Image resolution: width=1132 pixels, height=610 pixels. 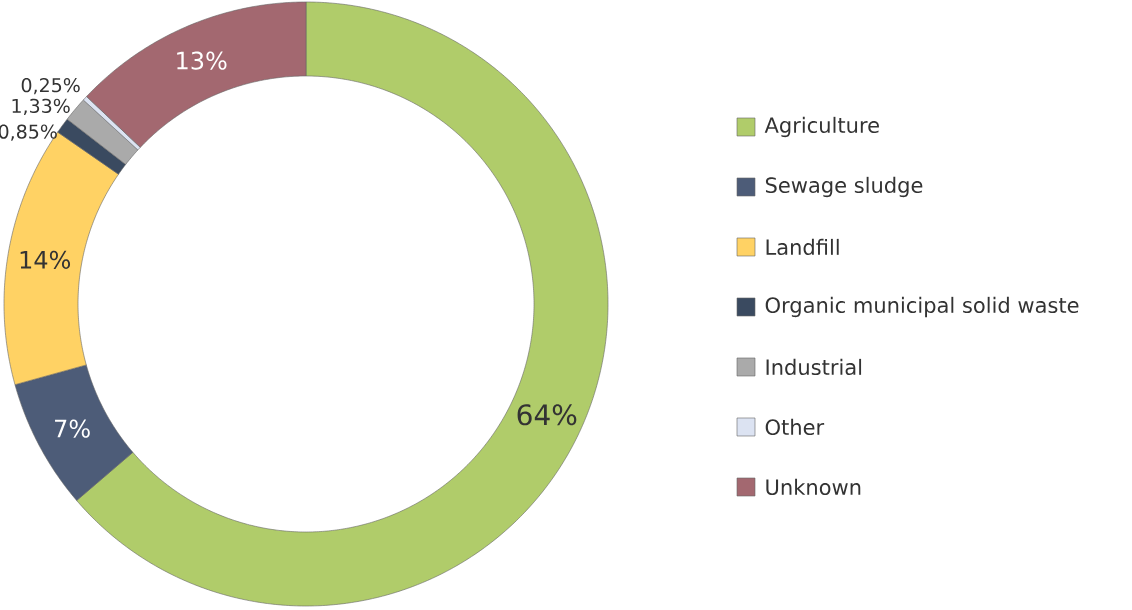 I want to click on data-label: 64%, so click(x=547, y=415).